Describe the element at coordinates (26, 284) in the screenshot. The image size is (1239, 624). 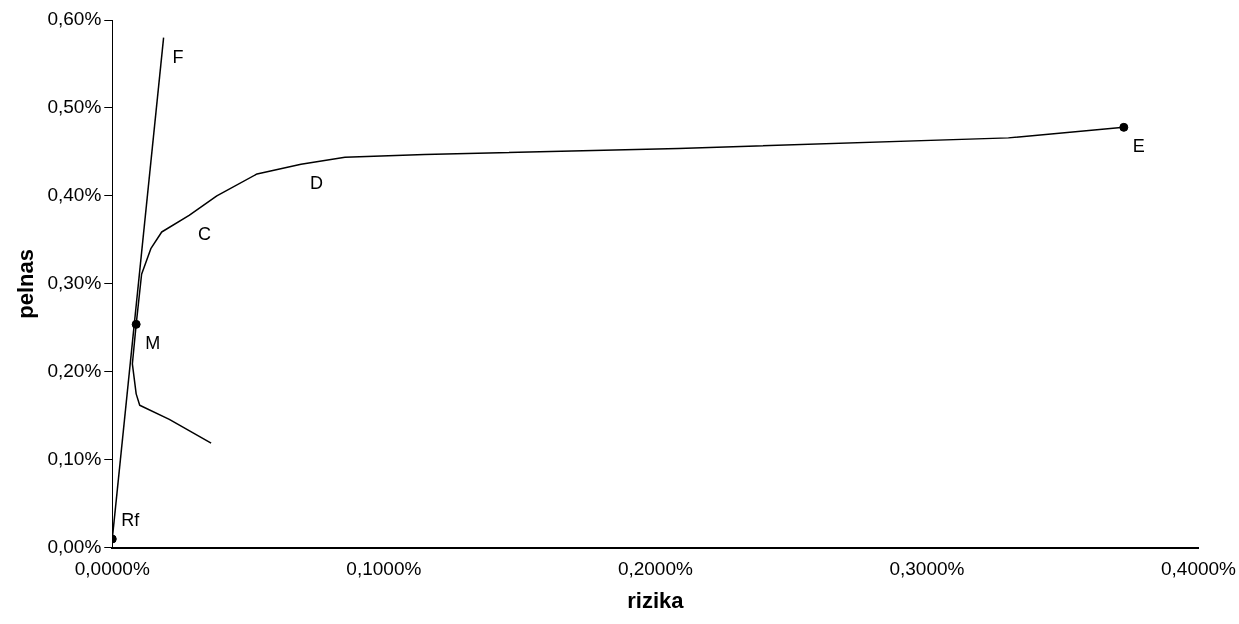
I see `y-axis-title: pelnas` at that location.